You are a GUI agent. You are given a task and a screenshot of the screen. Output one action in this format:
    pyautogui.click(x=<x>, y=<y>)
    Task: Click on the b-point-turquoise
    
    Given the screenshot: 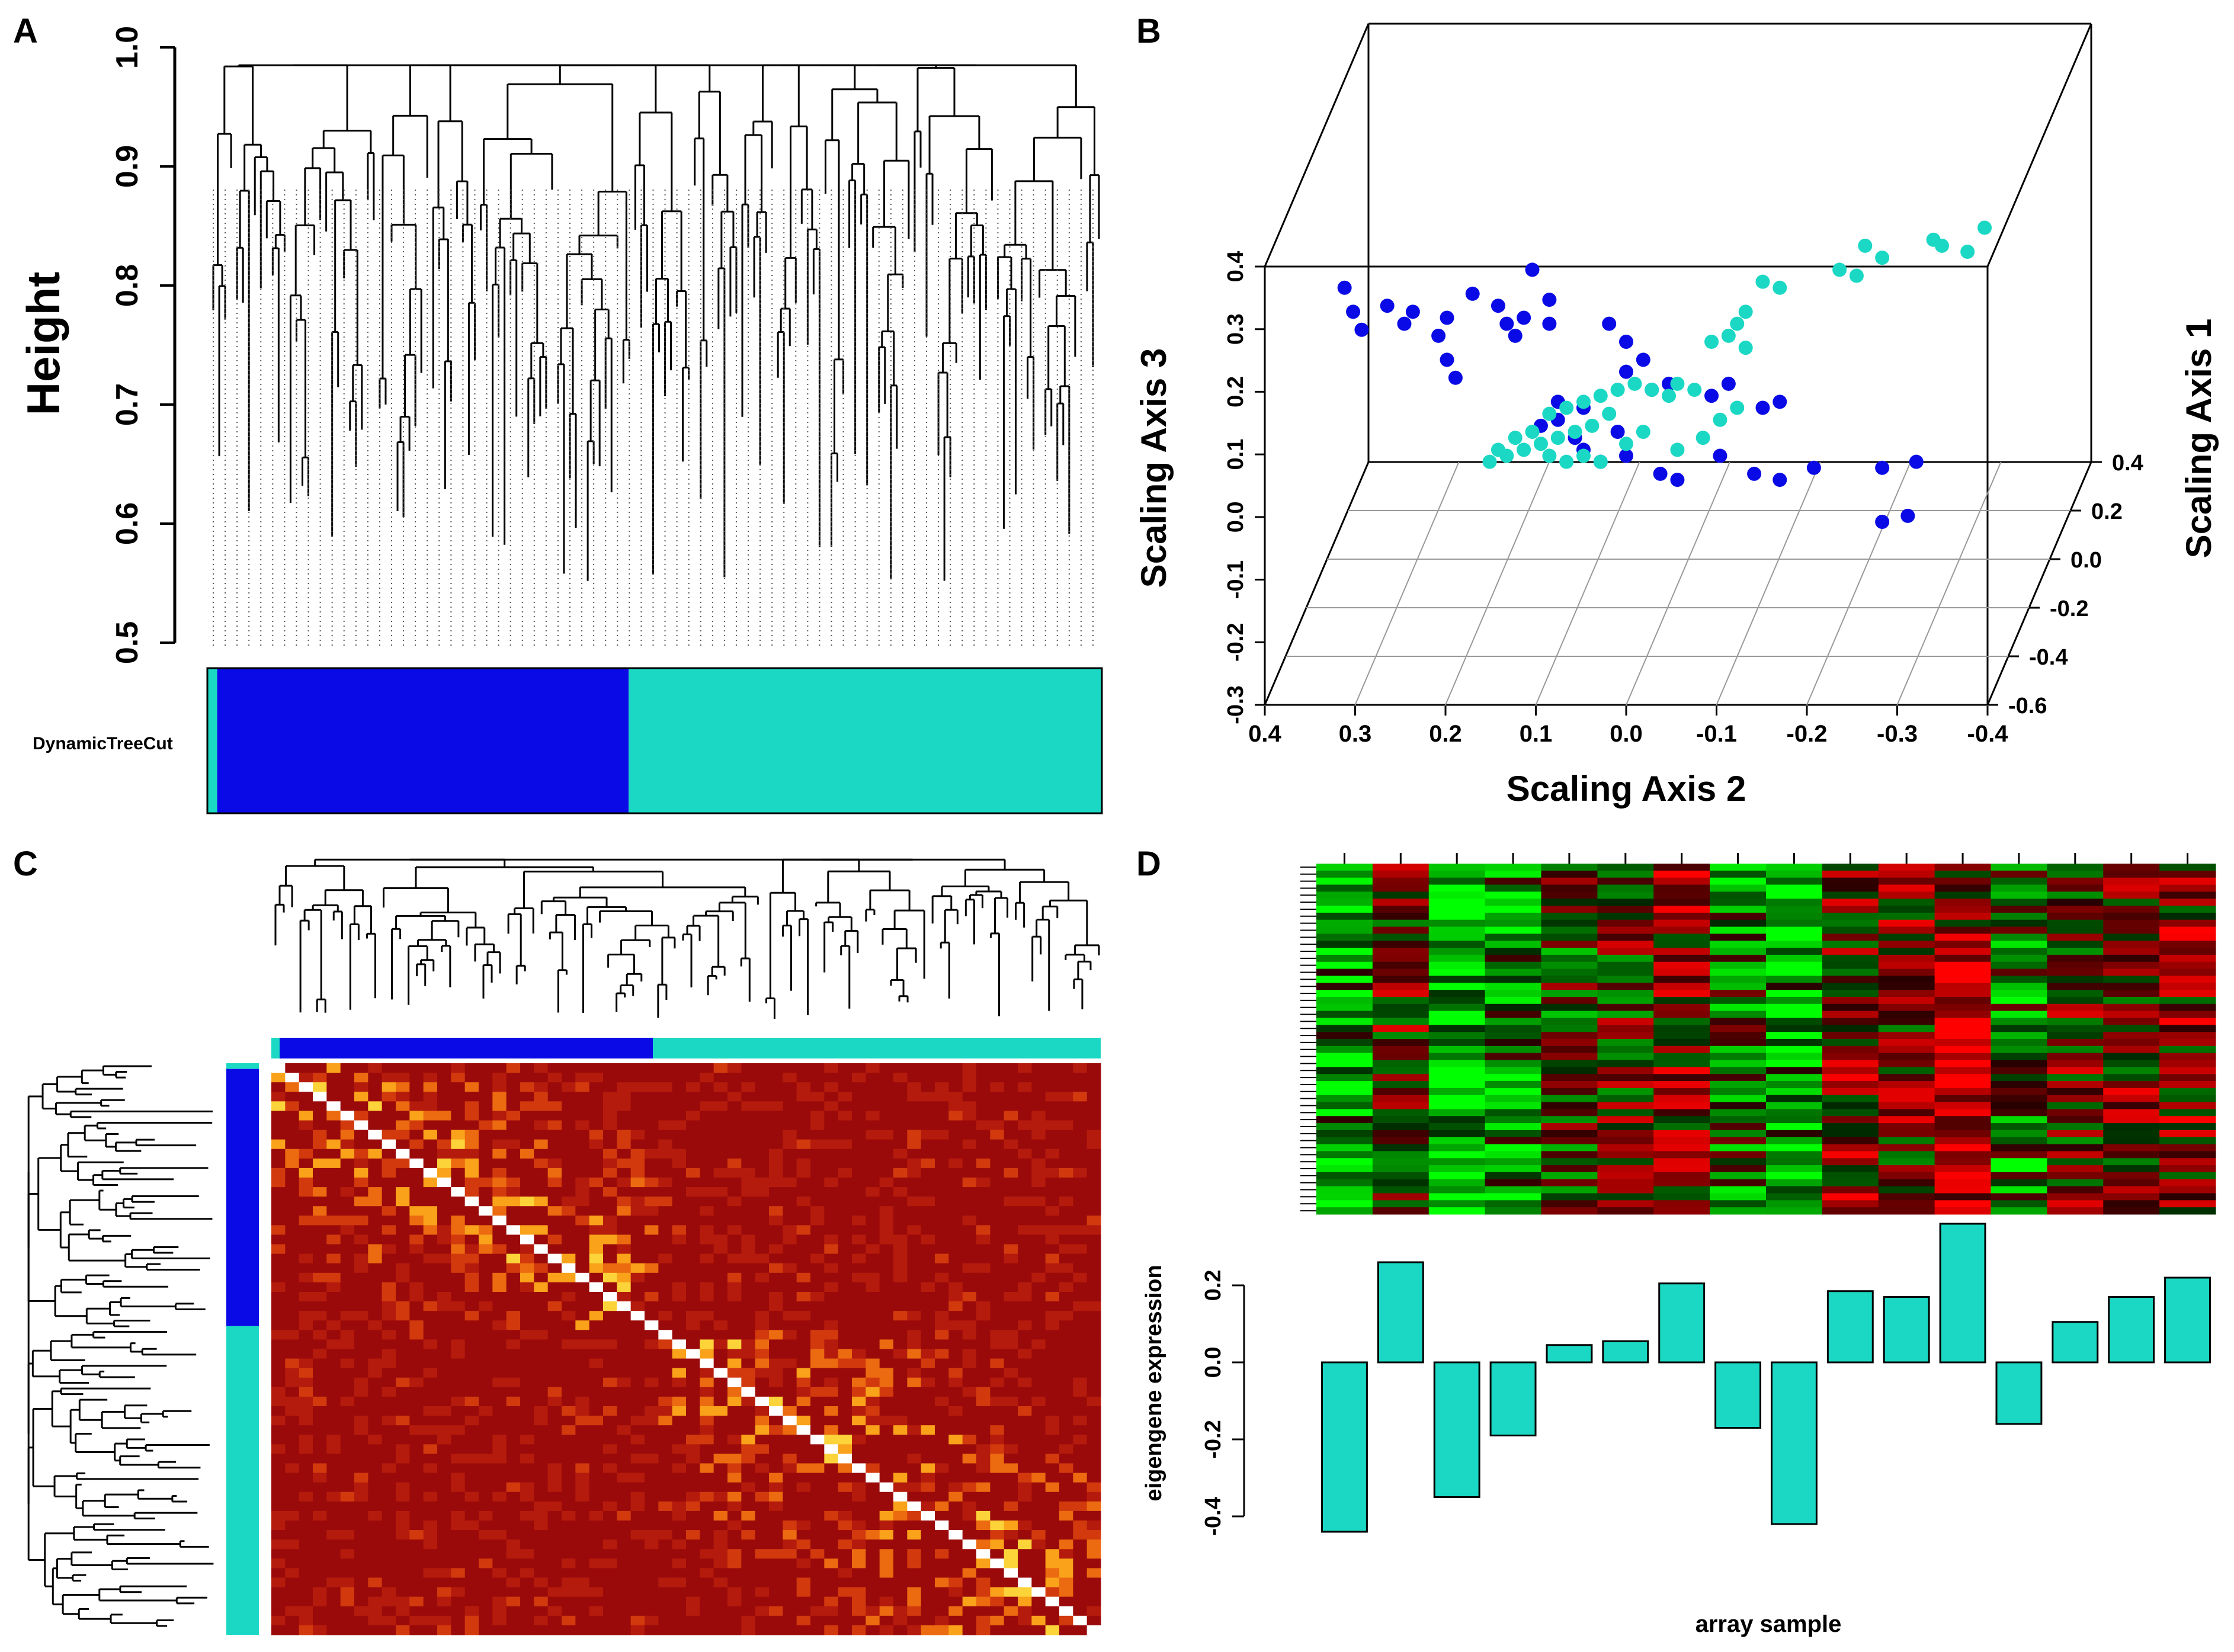 What is the action you would take?
    pyautogui.click(x=1883, y=258)
    